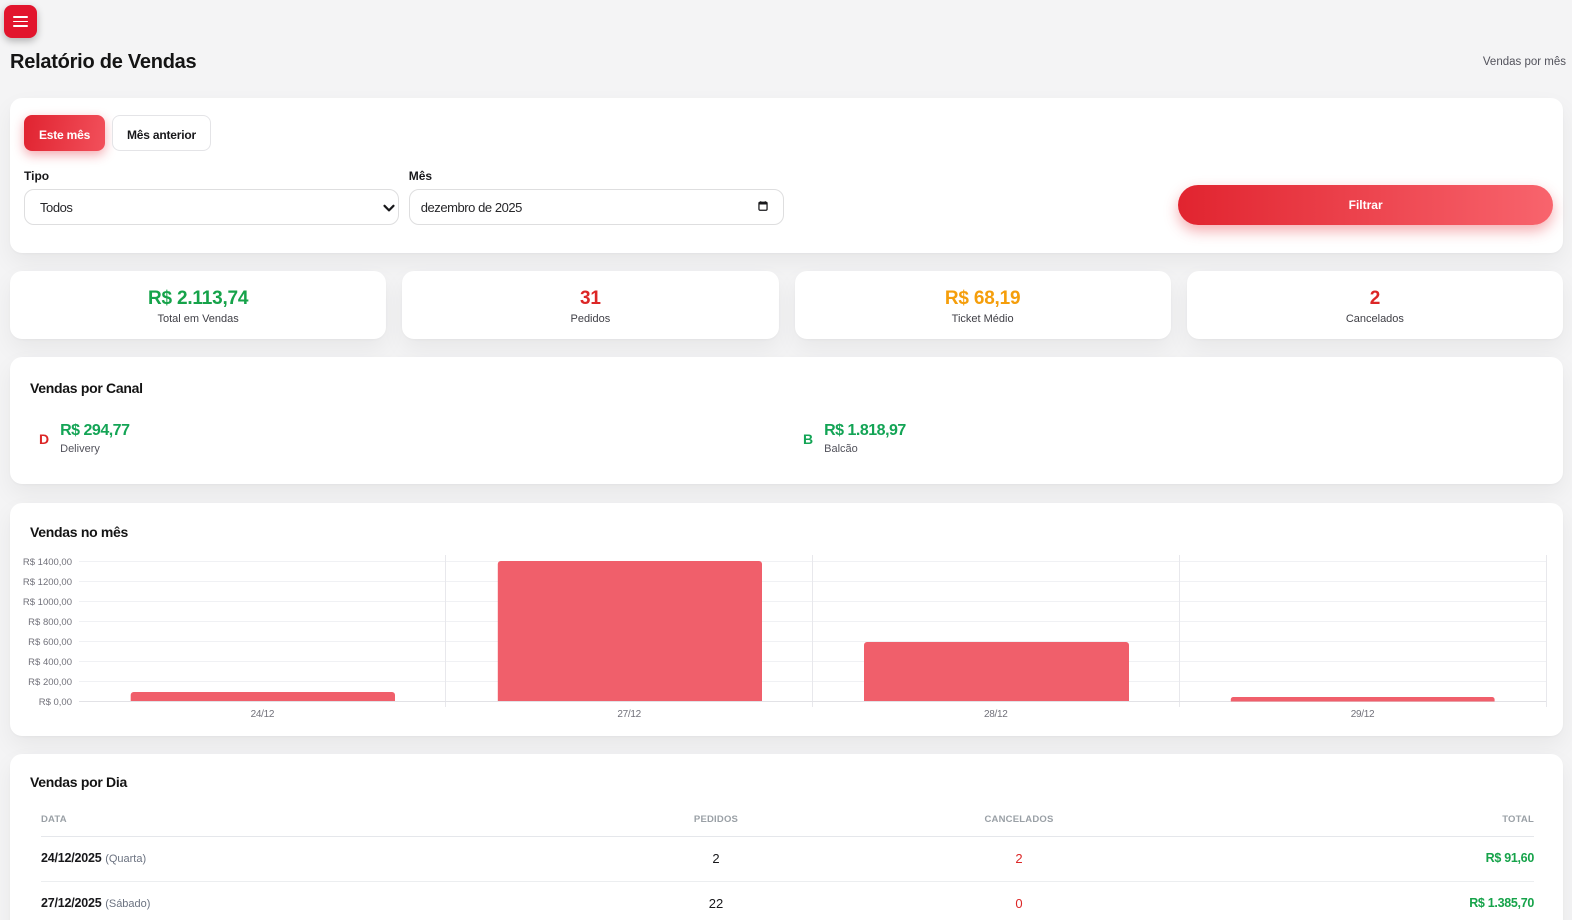 This screenshot has height=920, width=1572. I want to click on svg-text: 27/12, so click(629, 714).